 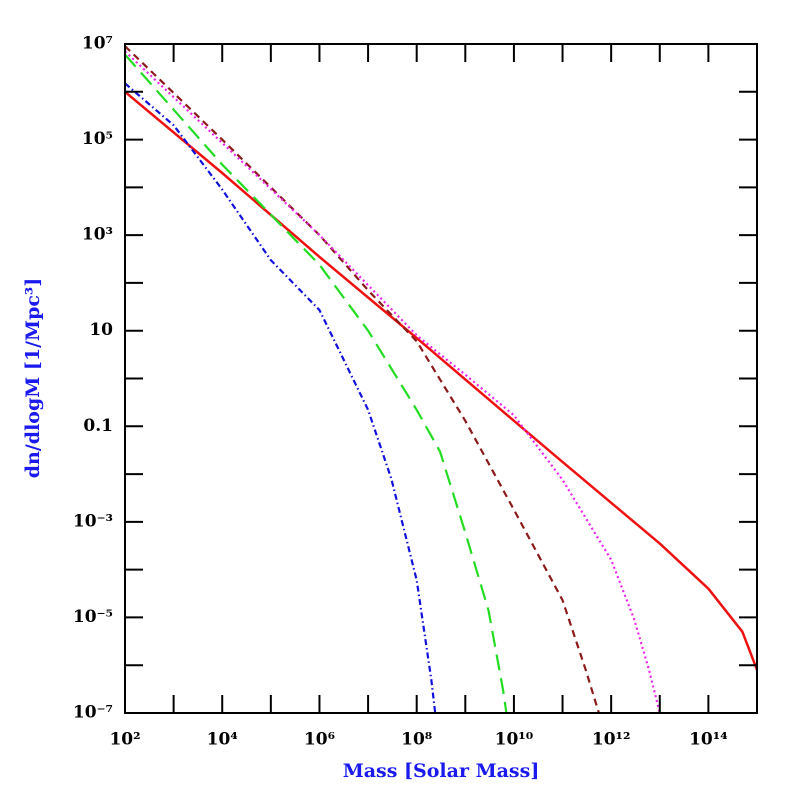 I want to click on y-tick-label: 0.1, so click(x=98, y=426).